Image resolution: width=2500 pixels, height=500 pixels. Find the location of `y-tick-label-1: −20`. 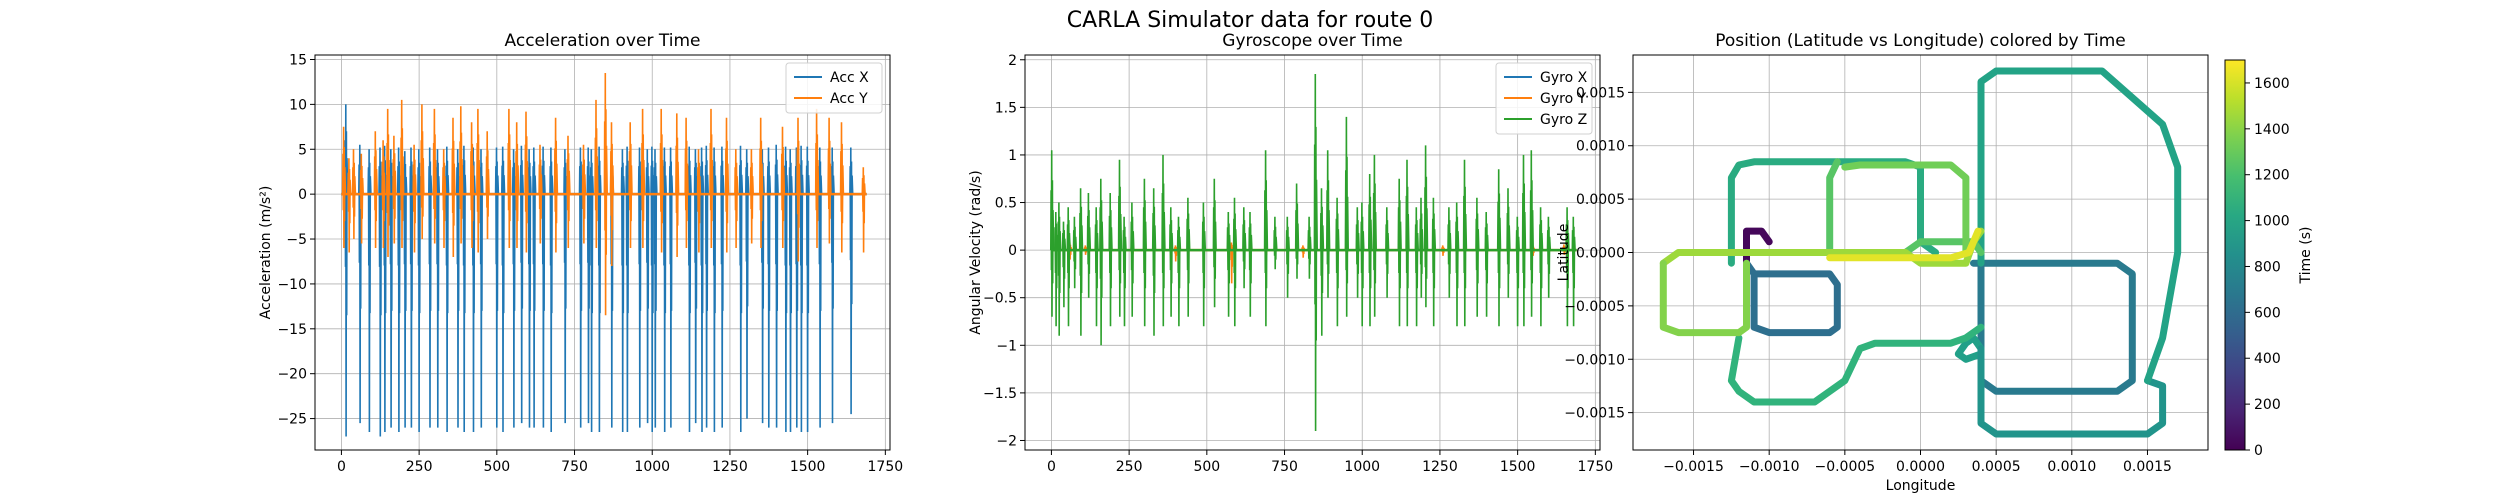

y-tick-label-1: −20 is located at coordinates (292, 375).